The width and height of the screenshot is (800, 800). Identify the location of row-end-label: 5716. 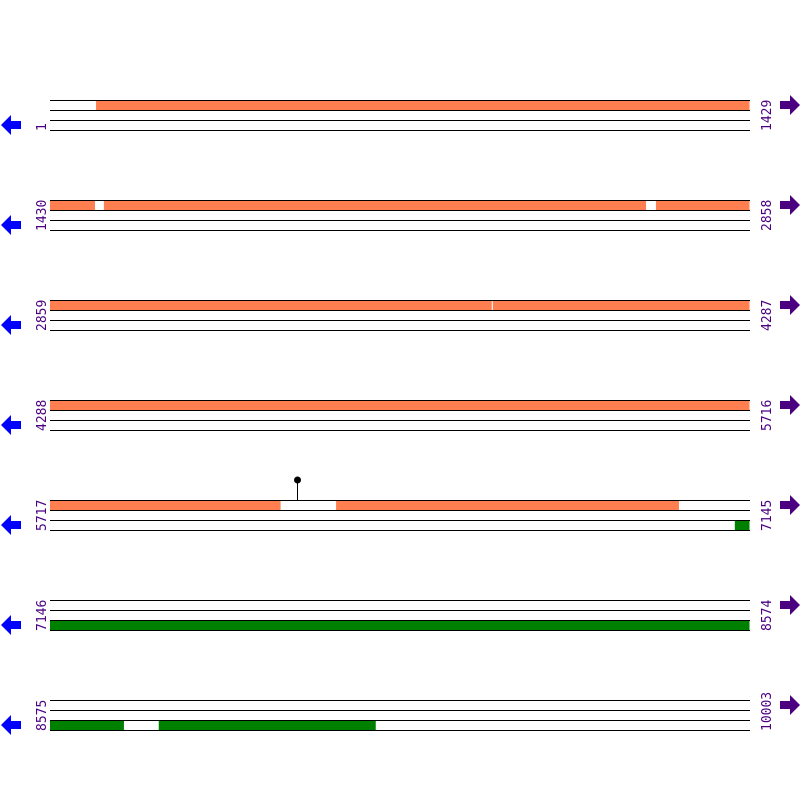
(767, 415).